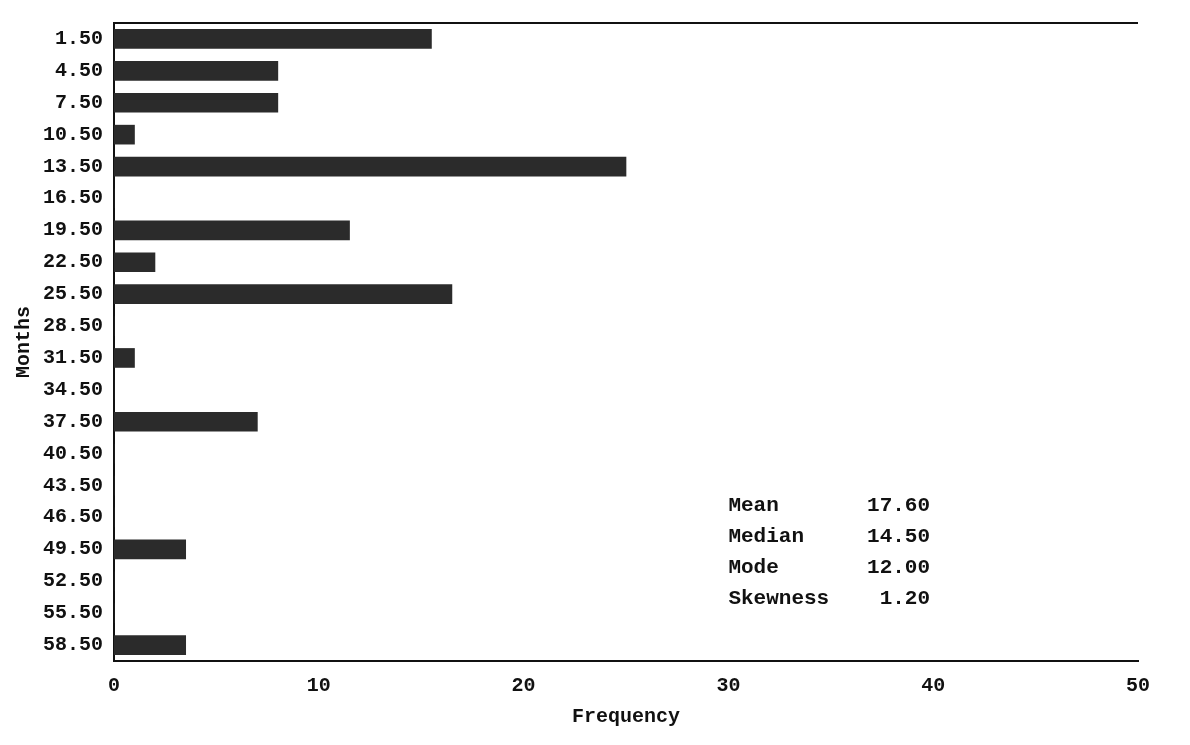  What do you see at coordinates (73, 389) in the screenshot?
I see `y-tick-label: 34.50` at bounding box center [73, 389].